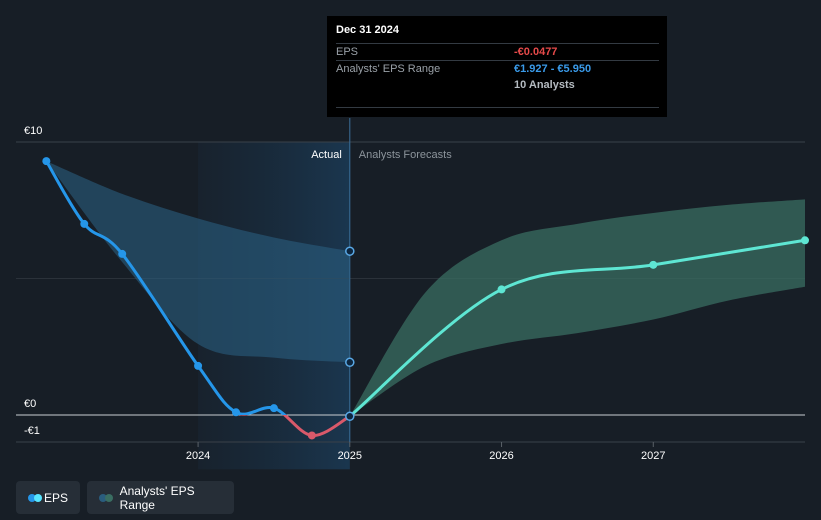  Describe the element at coordinates (198, 262) in the screenshot. I see `analyst-range-band-past` at that location.